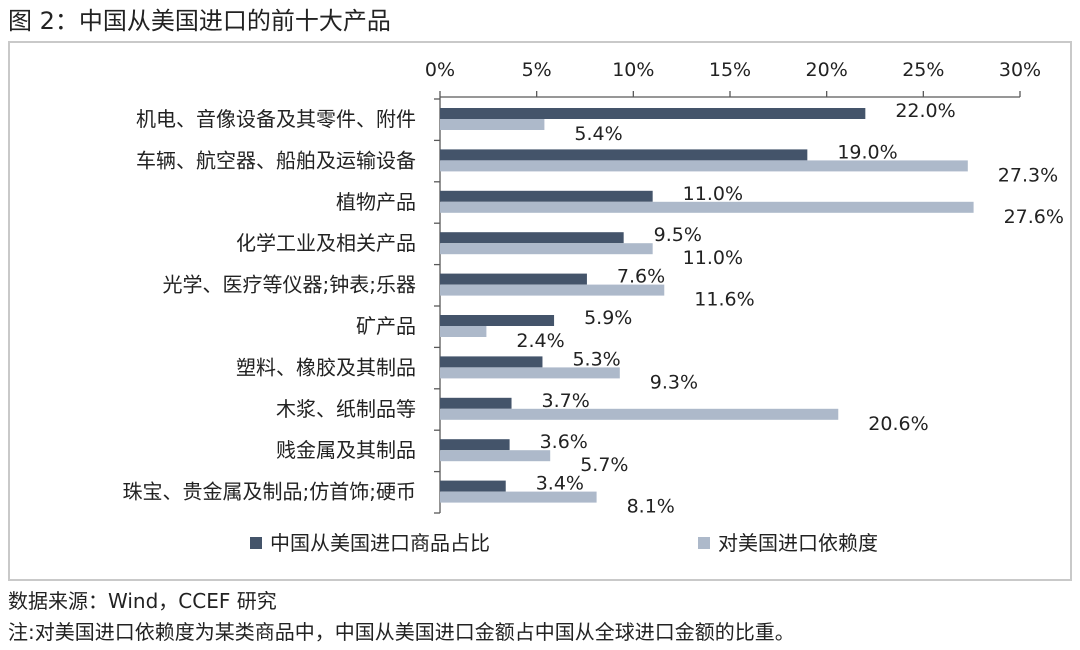 This screenshot has height=650, width=1080. What do you see at coordinates (633, 70) in the screenshot?
I see `x-tick-label: 10%` at bounding box center [633, 70].